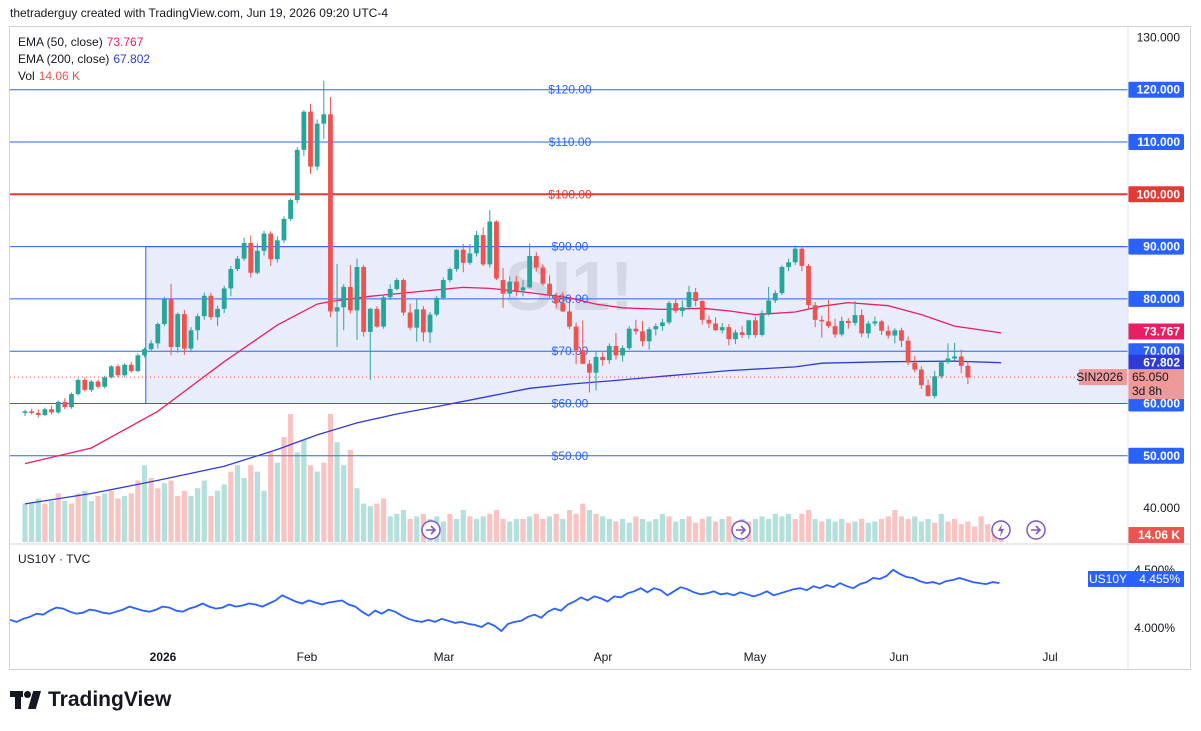  I want to click on legend-volume: Vol 14.06 K, so click(49, 76).